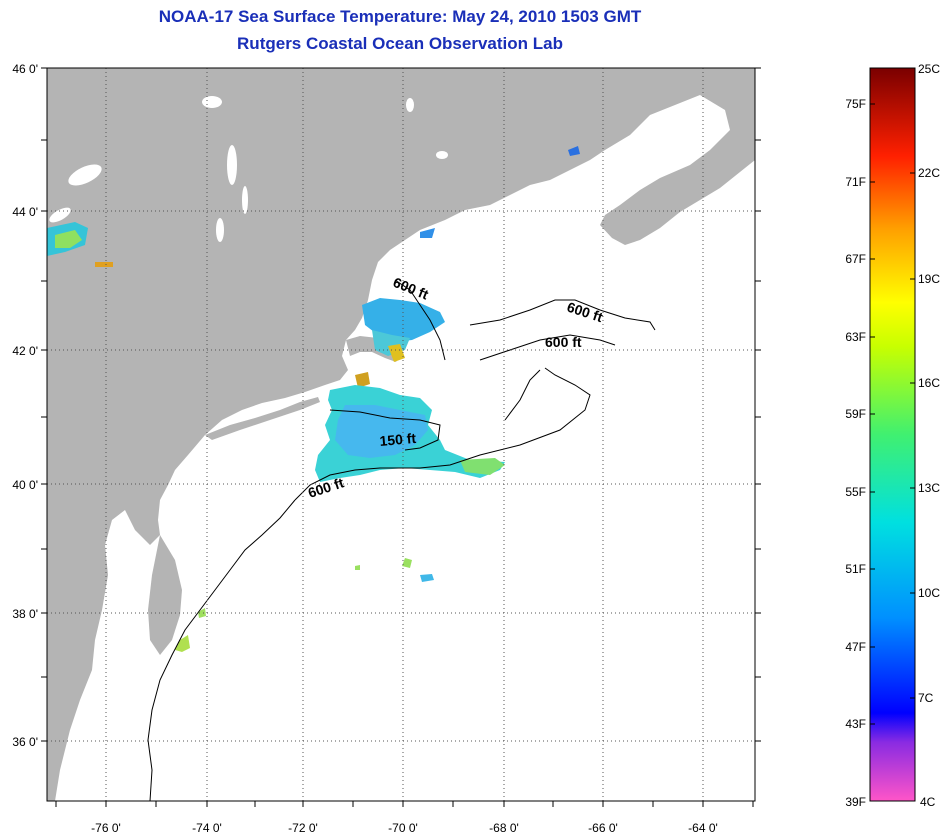 The height and width of the screenshot is (840, 944). I want to click on lat-label: 38 0', so click(25, 614).